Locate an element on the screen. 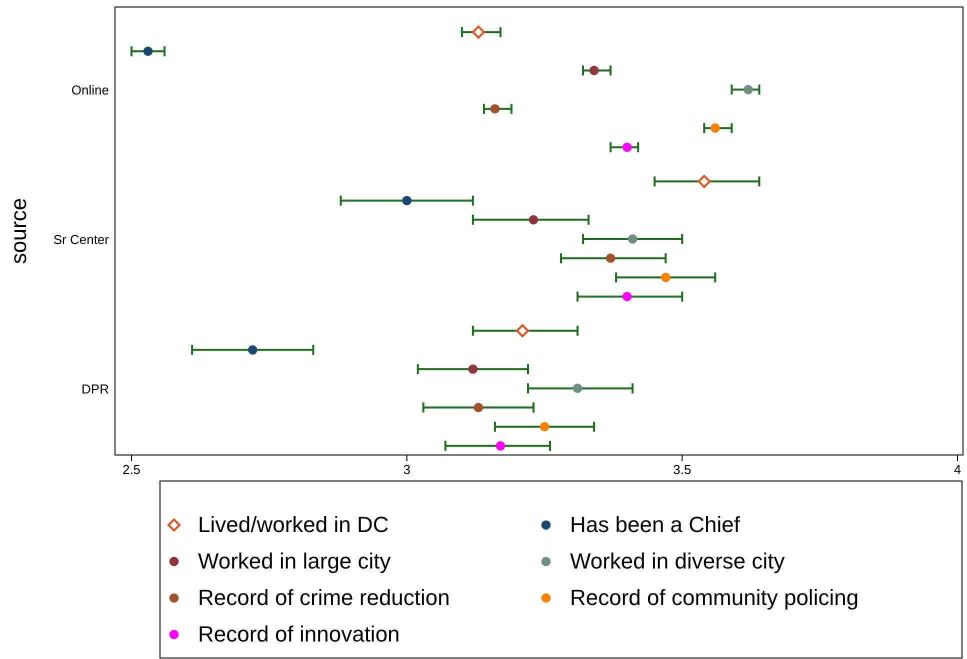 This screenshot has height=659, width=967. x-tick-label: 3.5 is located at coordinates (682, 469).